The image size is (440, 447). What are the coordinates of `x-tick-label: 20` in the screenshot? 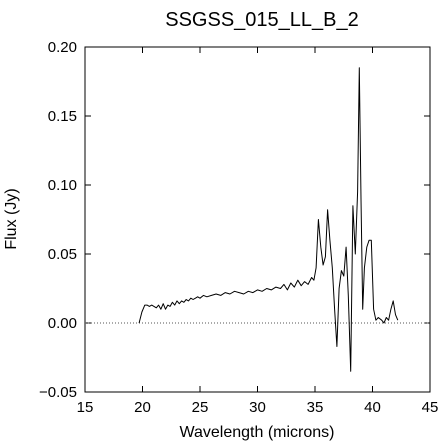 It's located at (142, 407).